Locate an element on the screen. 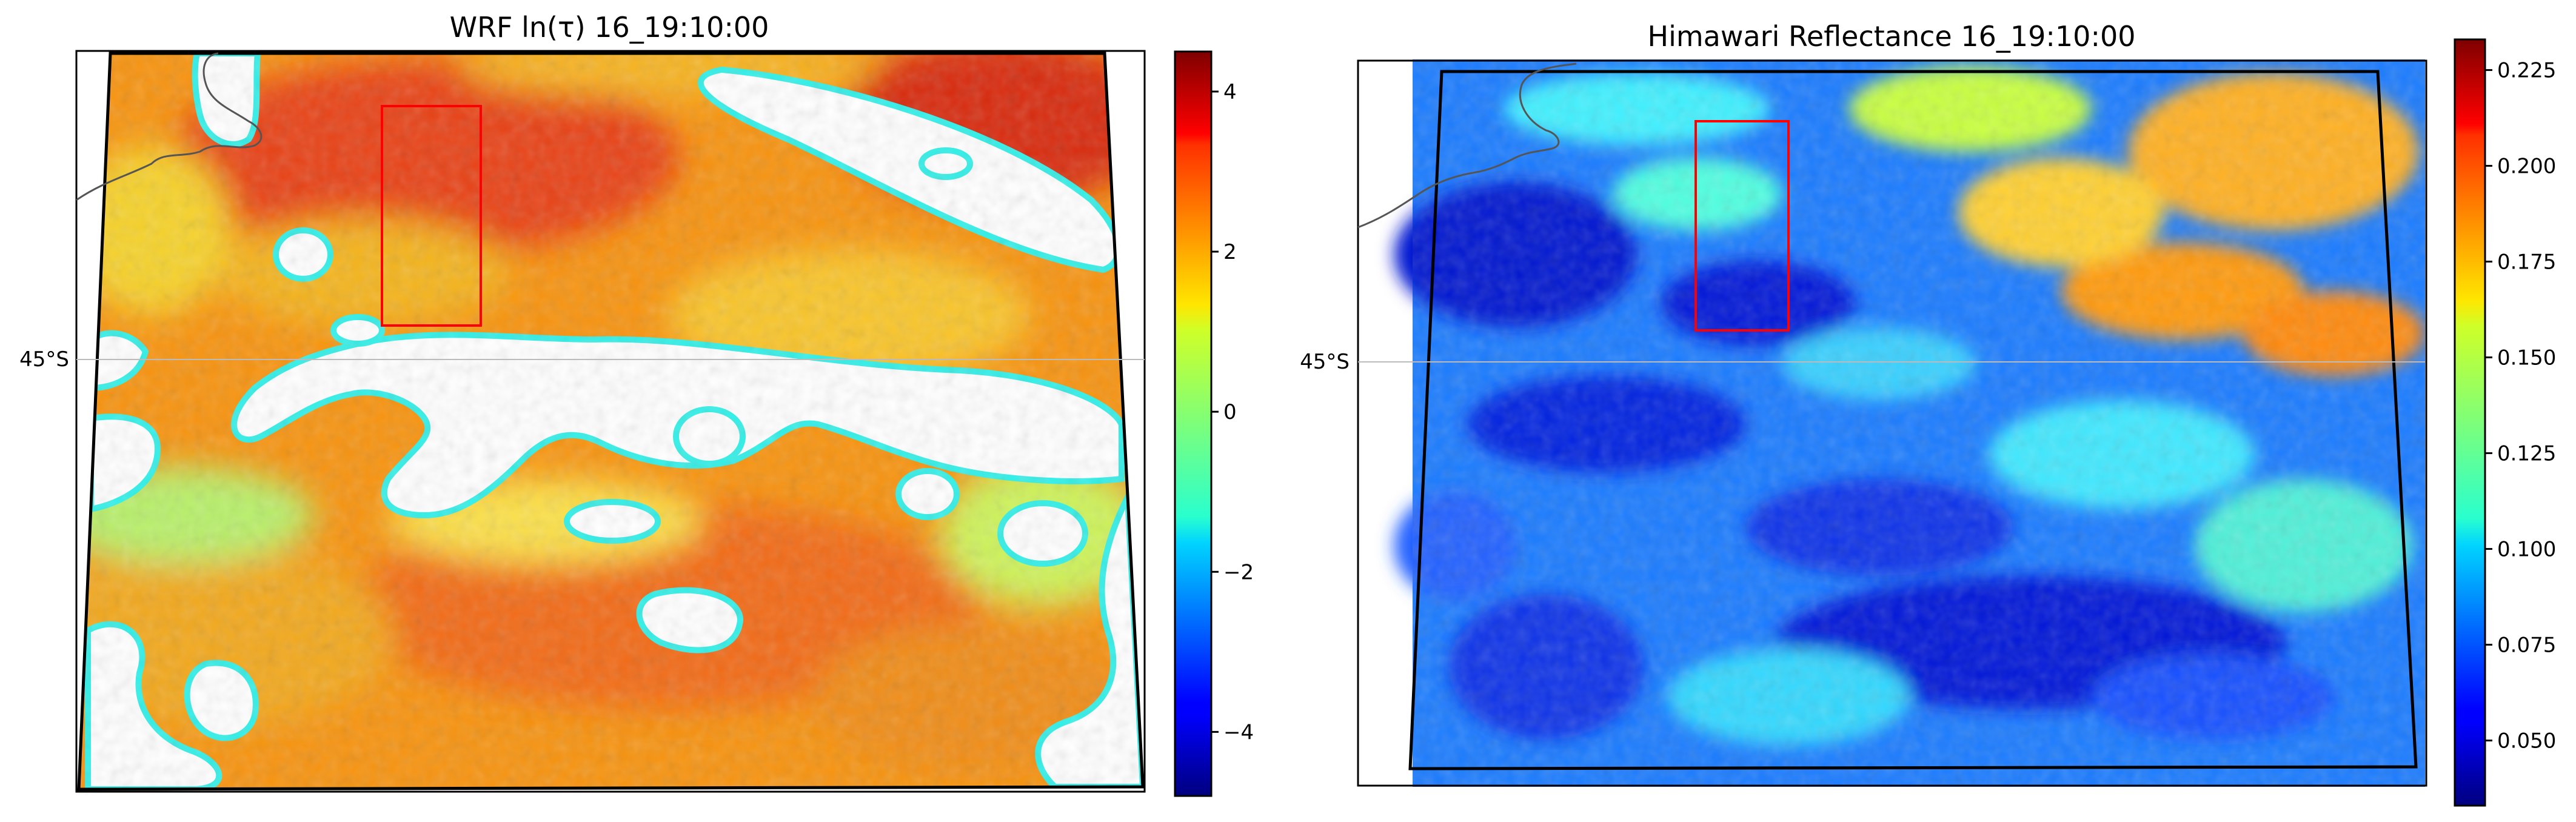  wrf-title: WRF ln(τ) 16_19:10:00 is located at coordinates (609, 27).